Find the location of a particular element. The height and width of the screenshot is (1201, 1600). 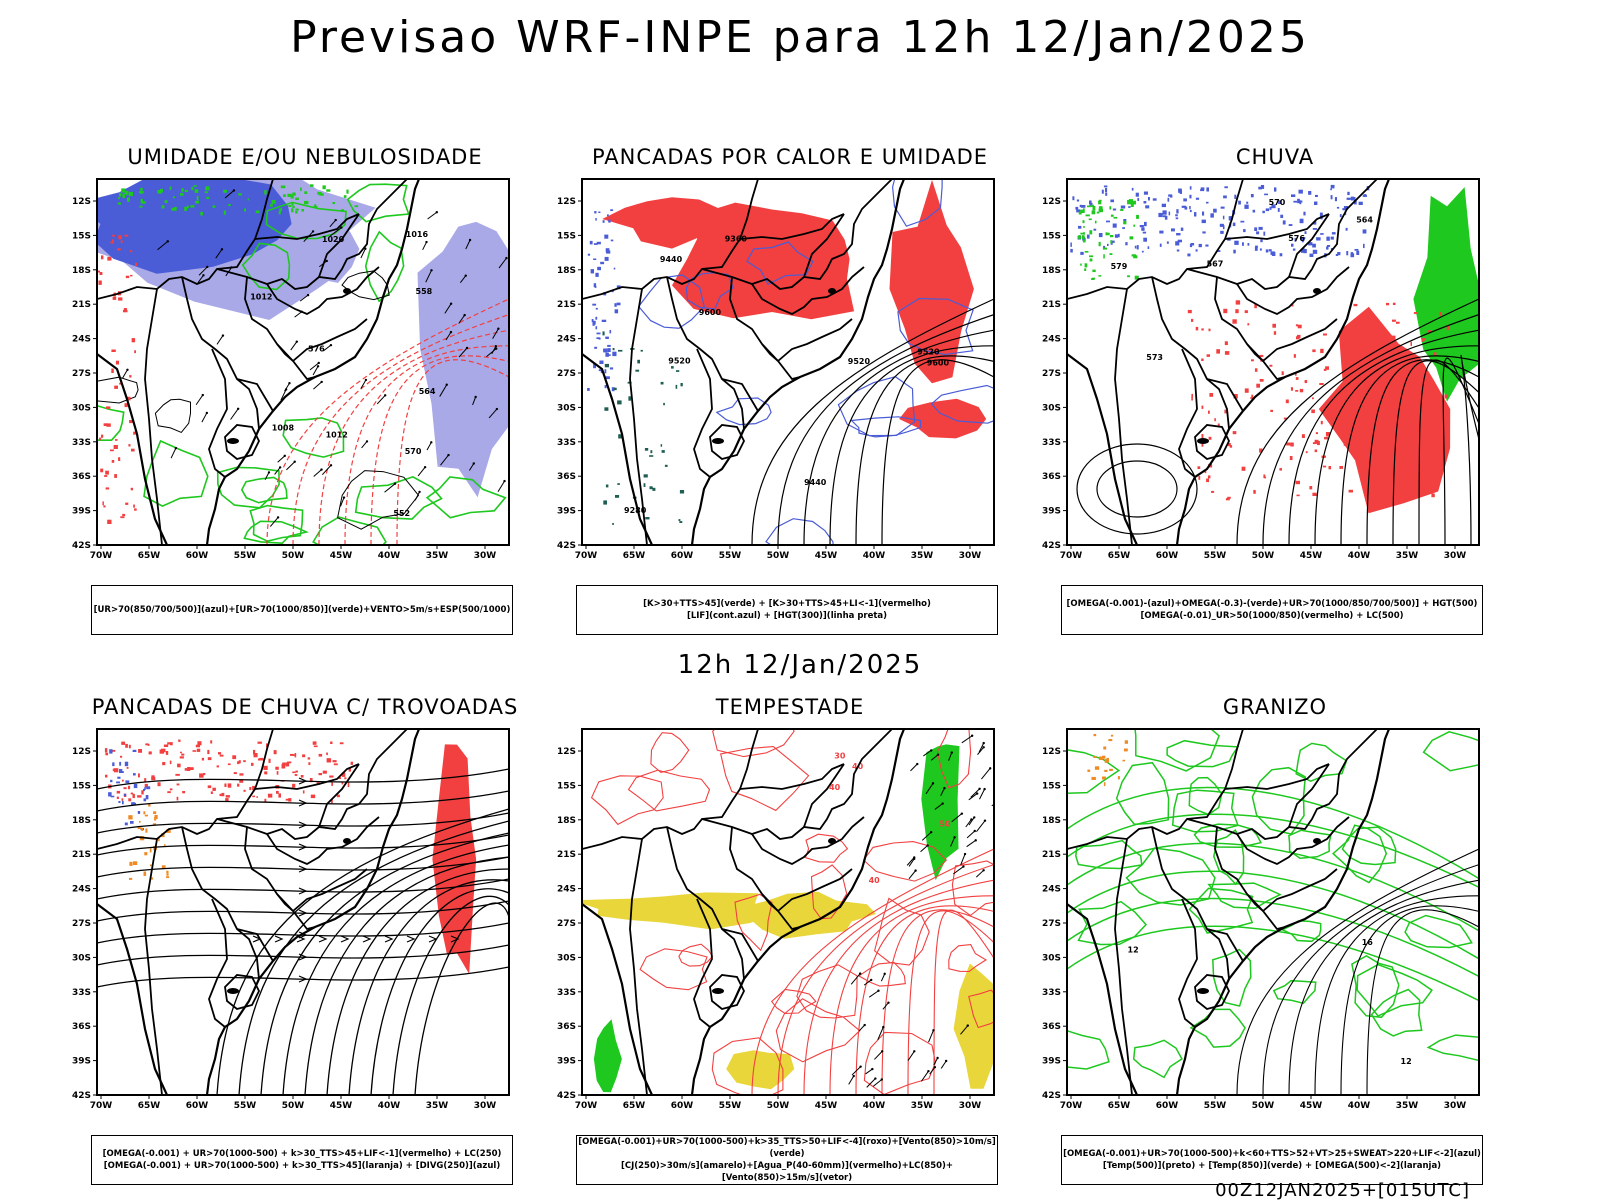

lon-label: 70W is located at coordinates (1071, 556).